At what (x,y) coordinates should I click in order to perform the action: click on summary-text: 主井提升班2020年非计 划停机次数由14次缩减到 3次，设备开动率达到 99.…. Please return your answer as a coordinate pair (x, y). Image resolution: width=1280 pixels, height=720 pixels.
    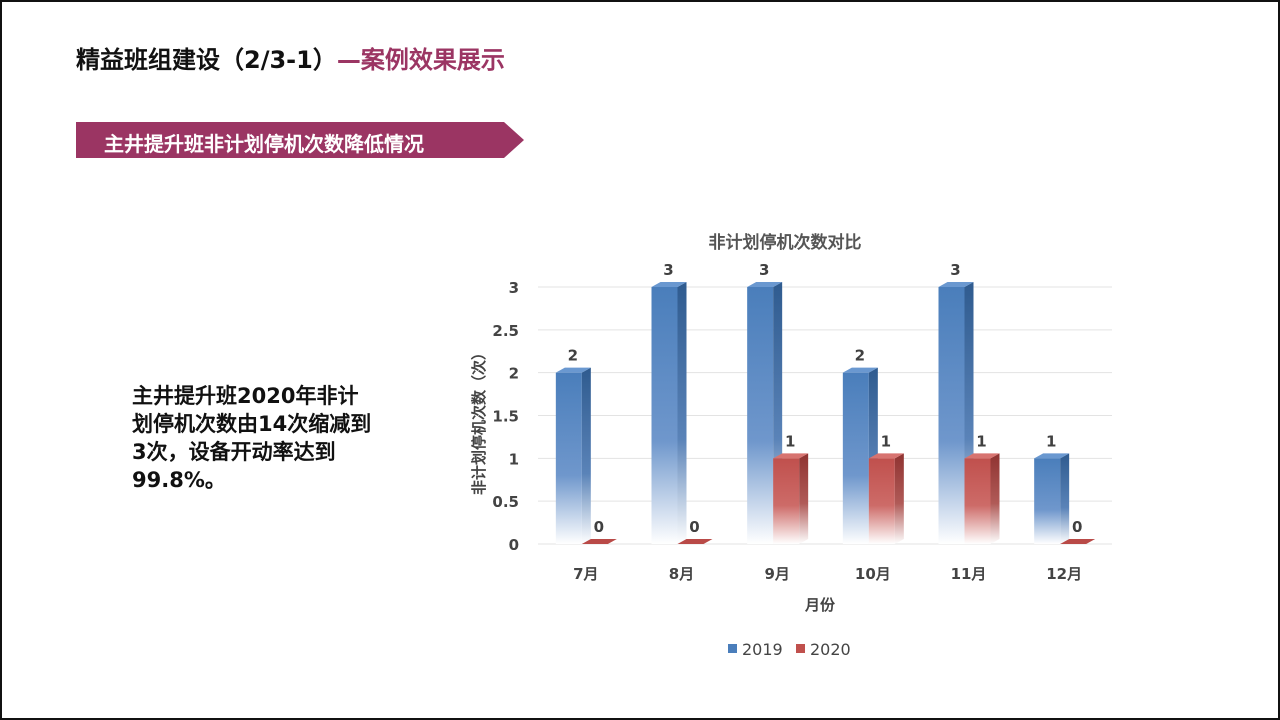
    Looking at the image, I should click on (252, 438).